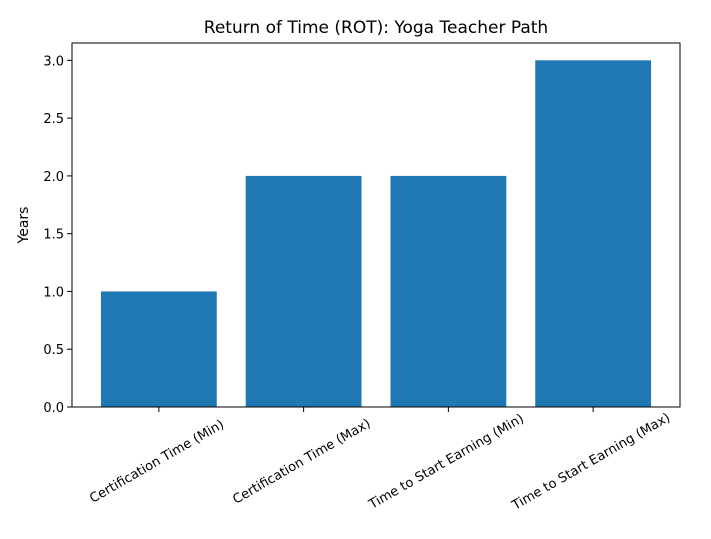 This screenshot has width=711, height=539. Describe the element at coordinates (53, 235) in the screenshot. I see `y-tick-label: 1.5` at that location.